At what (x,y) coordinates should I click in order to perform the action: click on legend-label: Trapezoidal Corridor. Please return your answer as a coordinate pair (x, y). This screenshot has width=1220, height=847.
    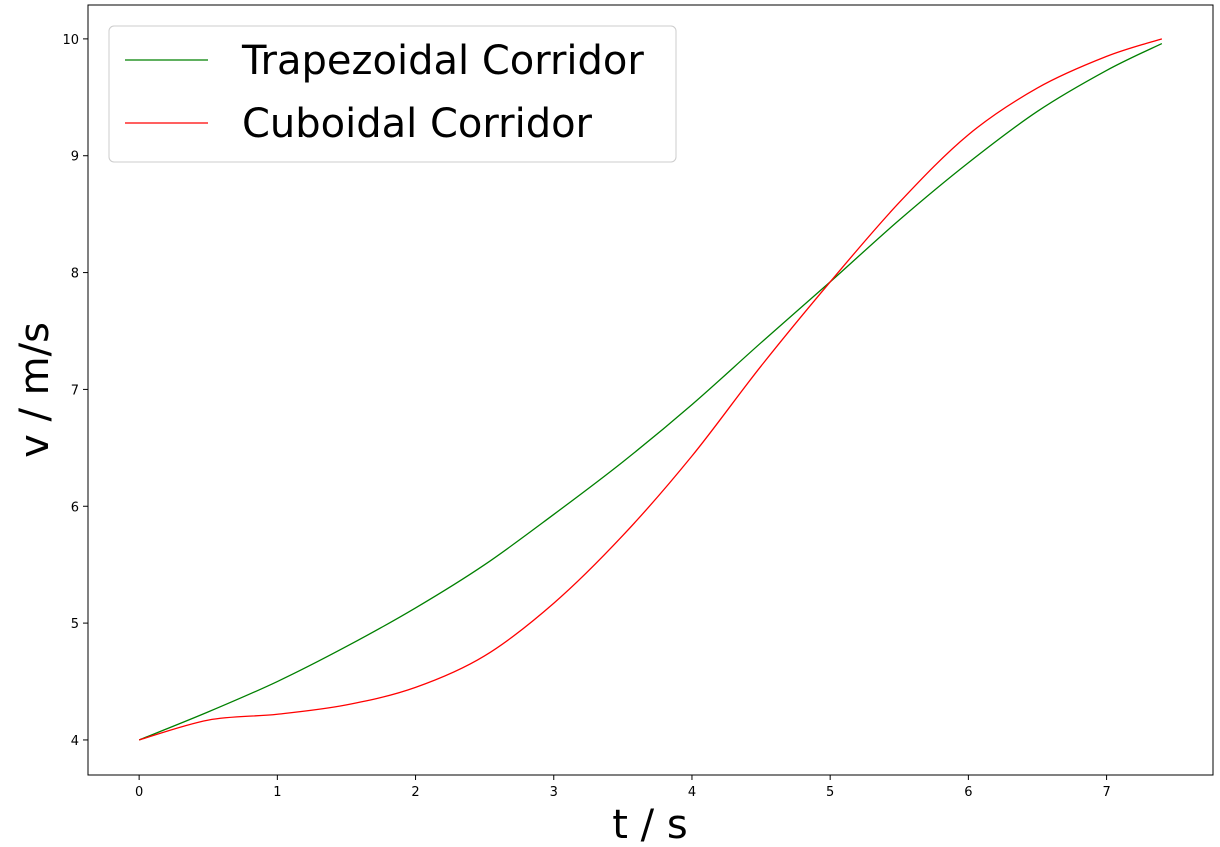
    Looking at the image, I should click on (442, 61).